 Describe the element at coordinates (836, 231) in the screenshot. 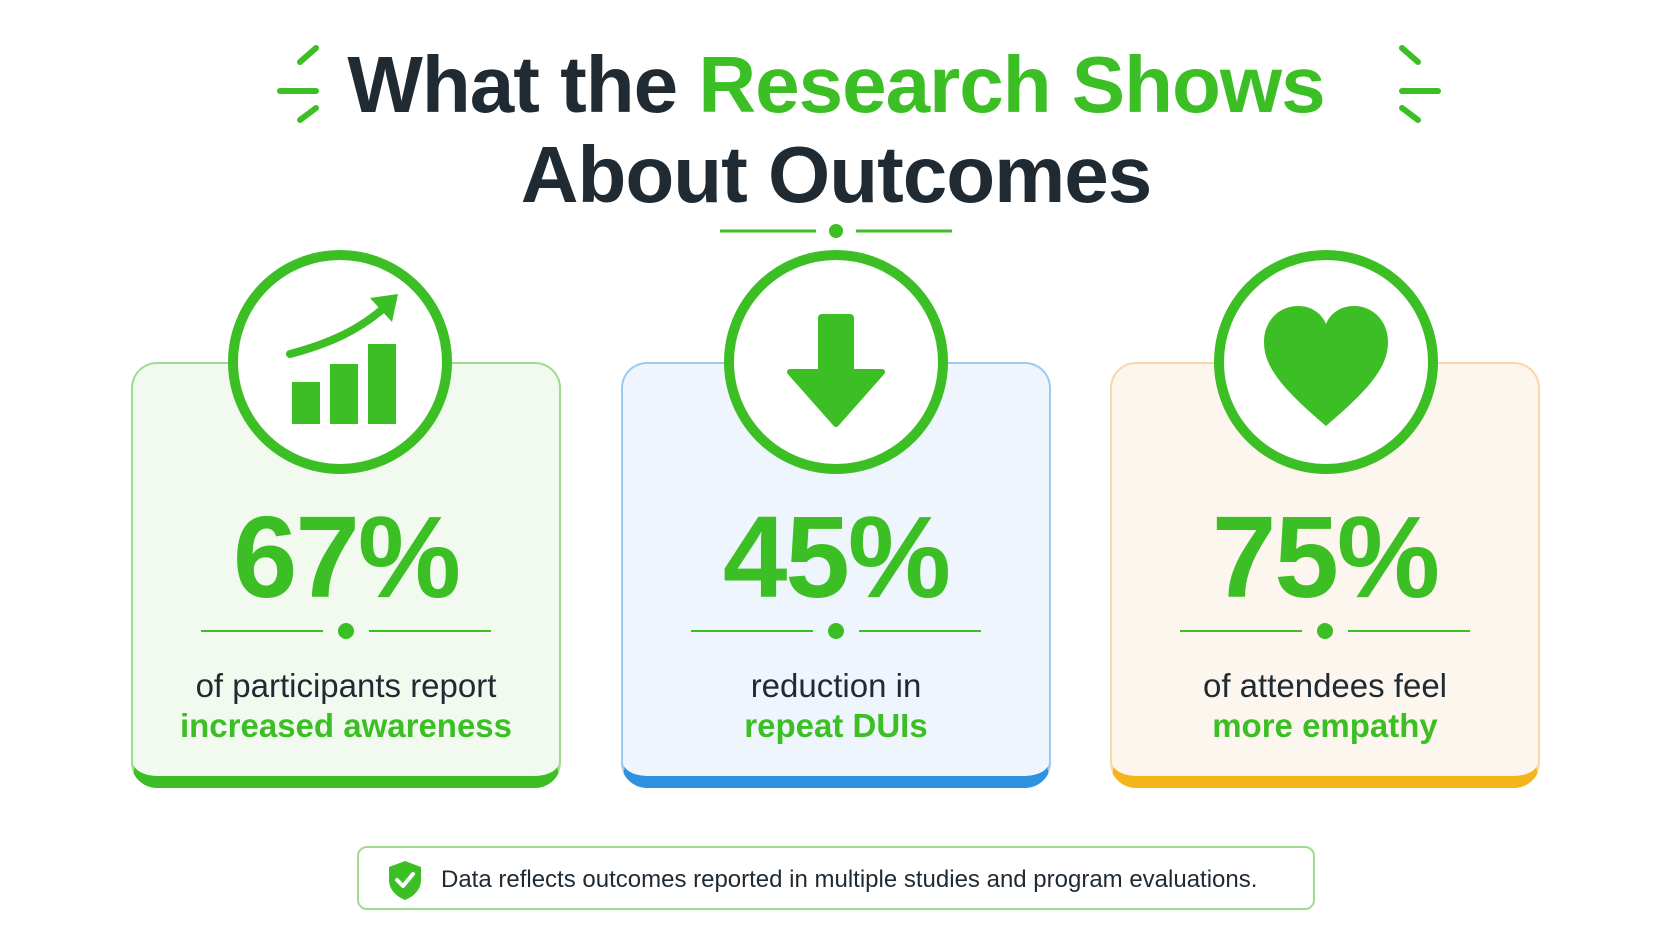

I see `title-divider` at that location.